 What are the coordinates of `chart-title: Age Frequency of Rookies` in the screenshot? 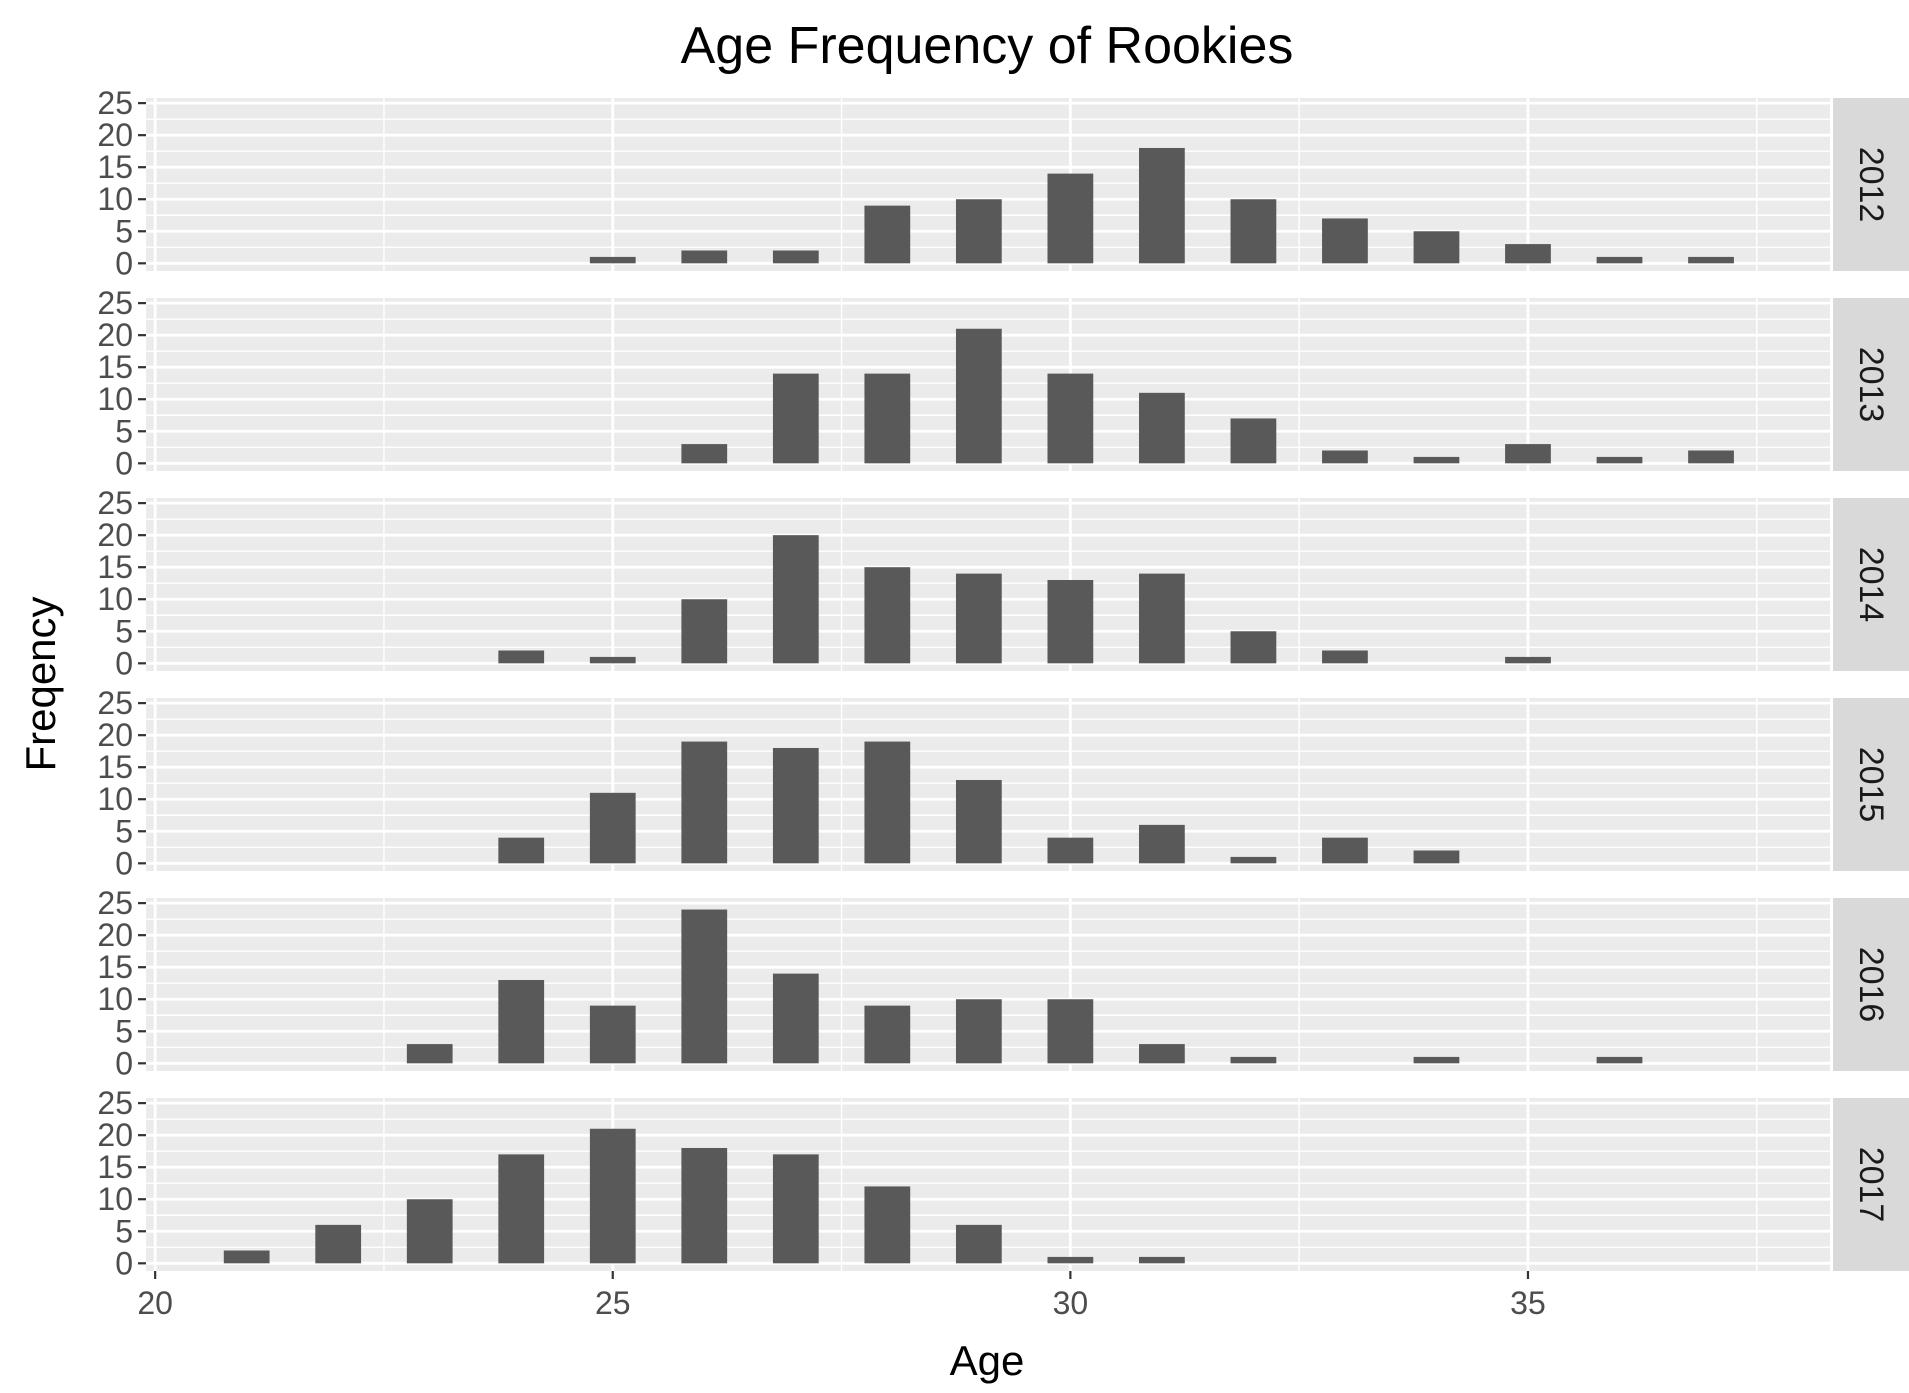 It's located at (987, 46).